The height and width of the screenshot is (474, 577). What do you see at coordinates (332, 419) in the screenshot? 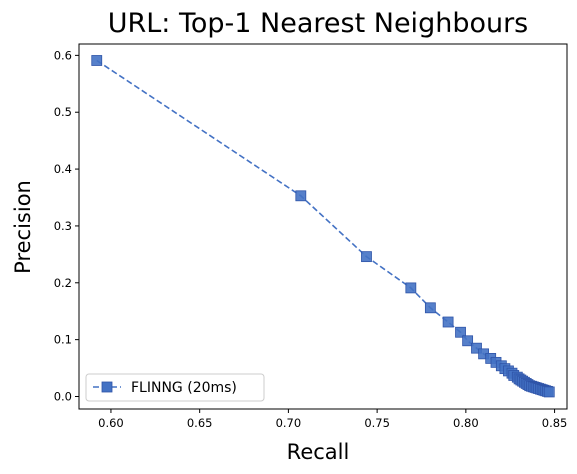
I see `x-axis: 0.60 0.65 0.70 0.75 0.80 0.85` at bounding box center [332, 419].